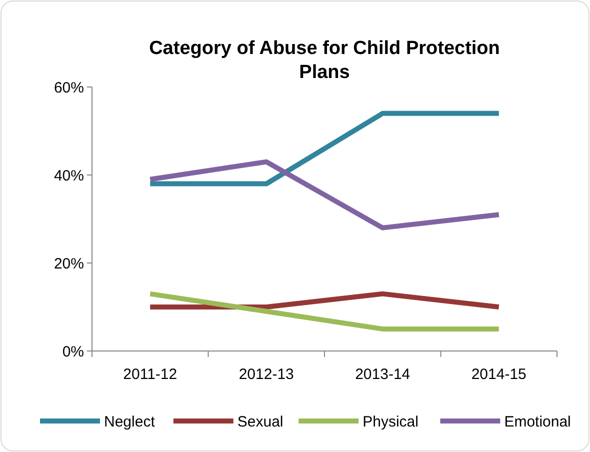 This screenshot has height=452, width=590. What do you see at coordinates (260, 421) in the screenshot?
I see `legend-label: Sexual` at bounding box center [260, 421].